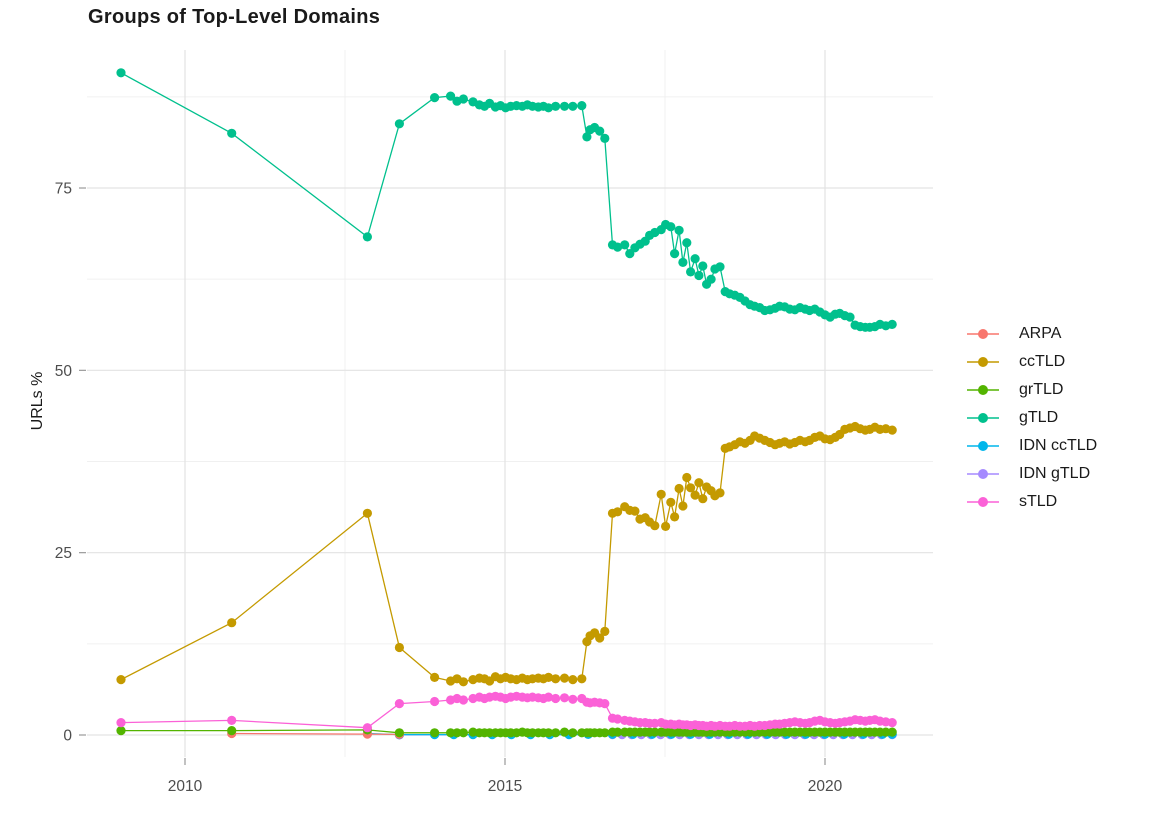 The height and width of the screenshot is (827, 1164). What do you see at coordinates (63, 553) in the screenshot?
I see `y-tick-label: 25` at bounding box center [63, 553].